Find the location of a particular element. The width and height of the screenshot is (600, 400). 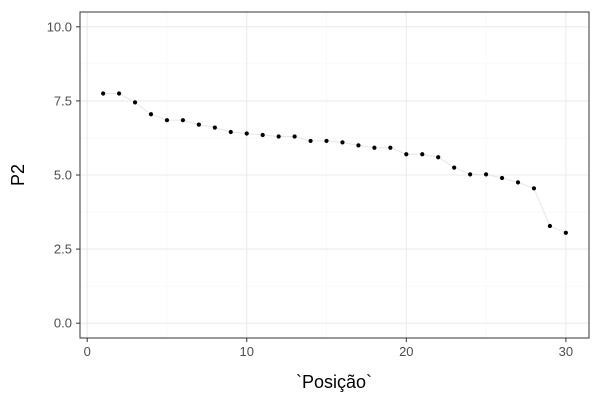

y-axis-title: P2 is located at coordinates (18, 175).